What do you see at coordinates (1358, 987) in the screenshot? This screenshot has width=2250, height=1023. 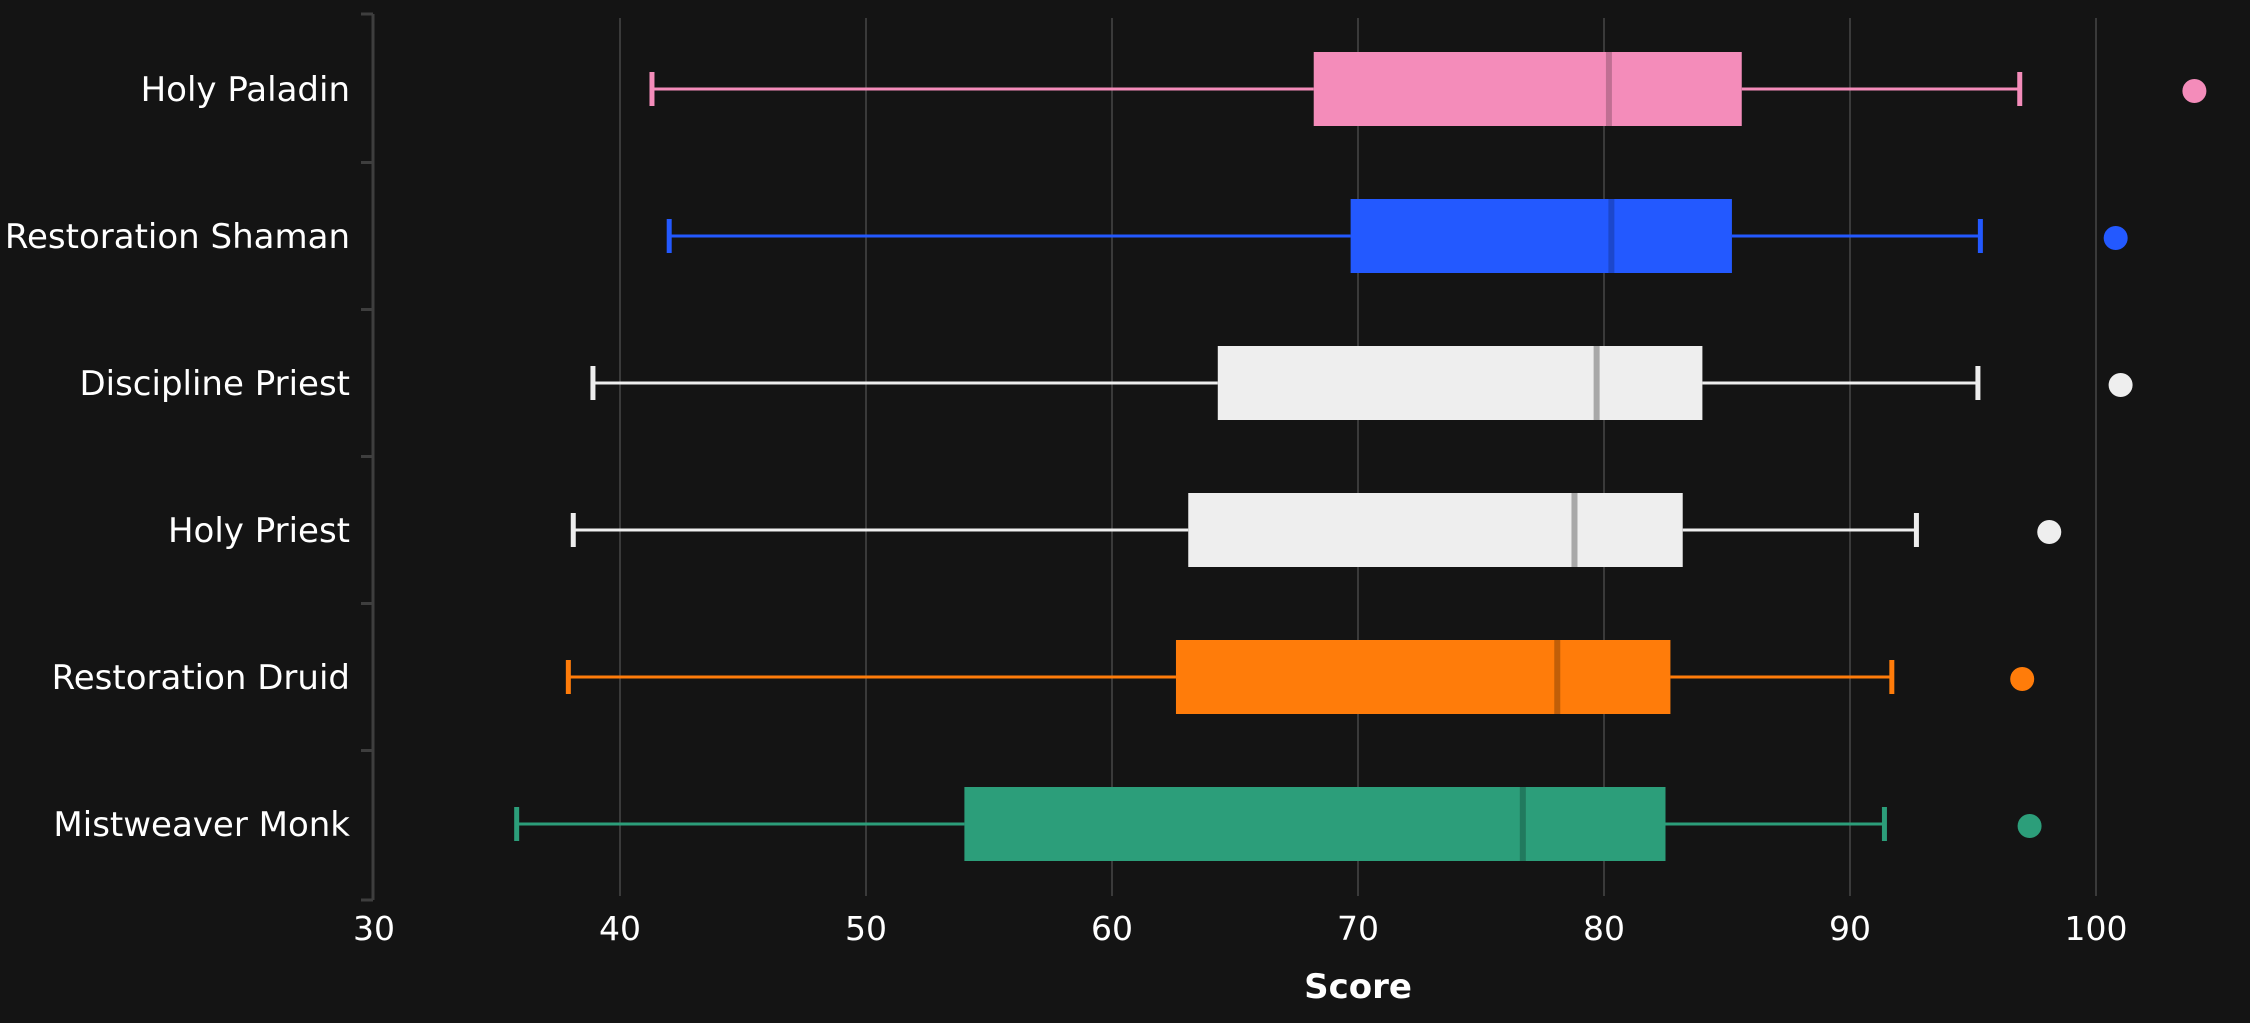 I see `x-axis-title: Score` at bounding box center [1358, 987].